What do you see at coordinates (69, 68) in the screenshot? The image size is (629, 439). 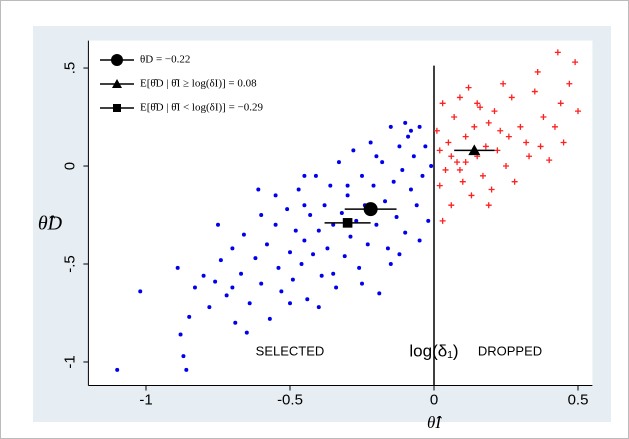 I see `y-tick-label: .5` at bounding box center [69, 68].